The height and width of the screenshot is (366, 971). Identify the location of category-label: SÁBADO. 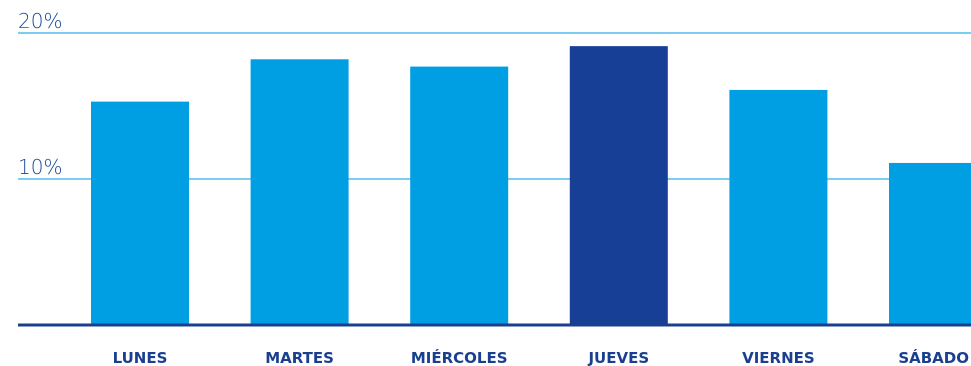
(933, 357).